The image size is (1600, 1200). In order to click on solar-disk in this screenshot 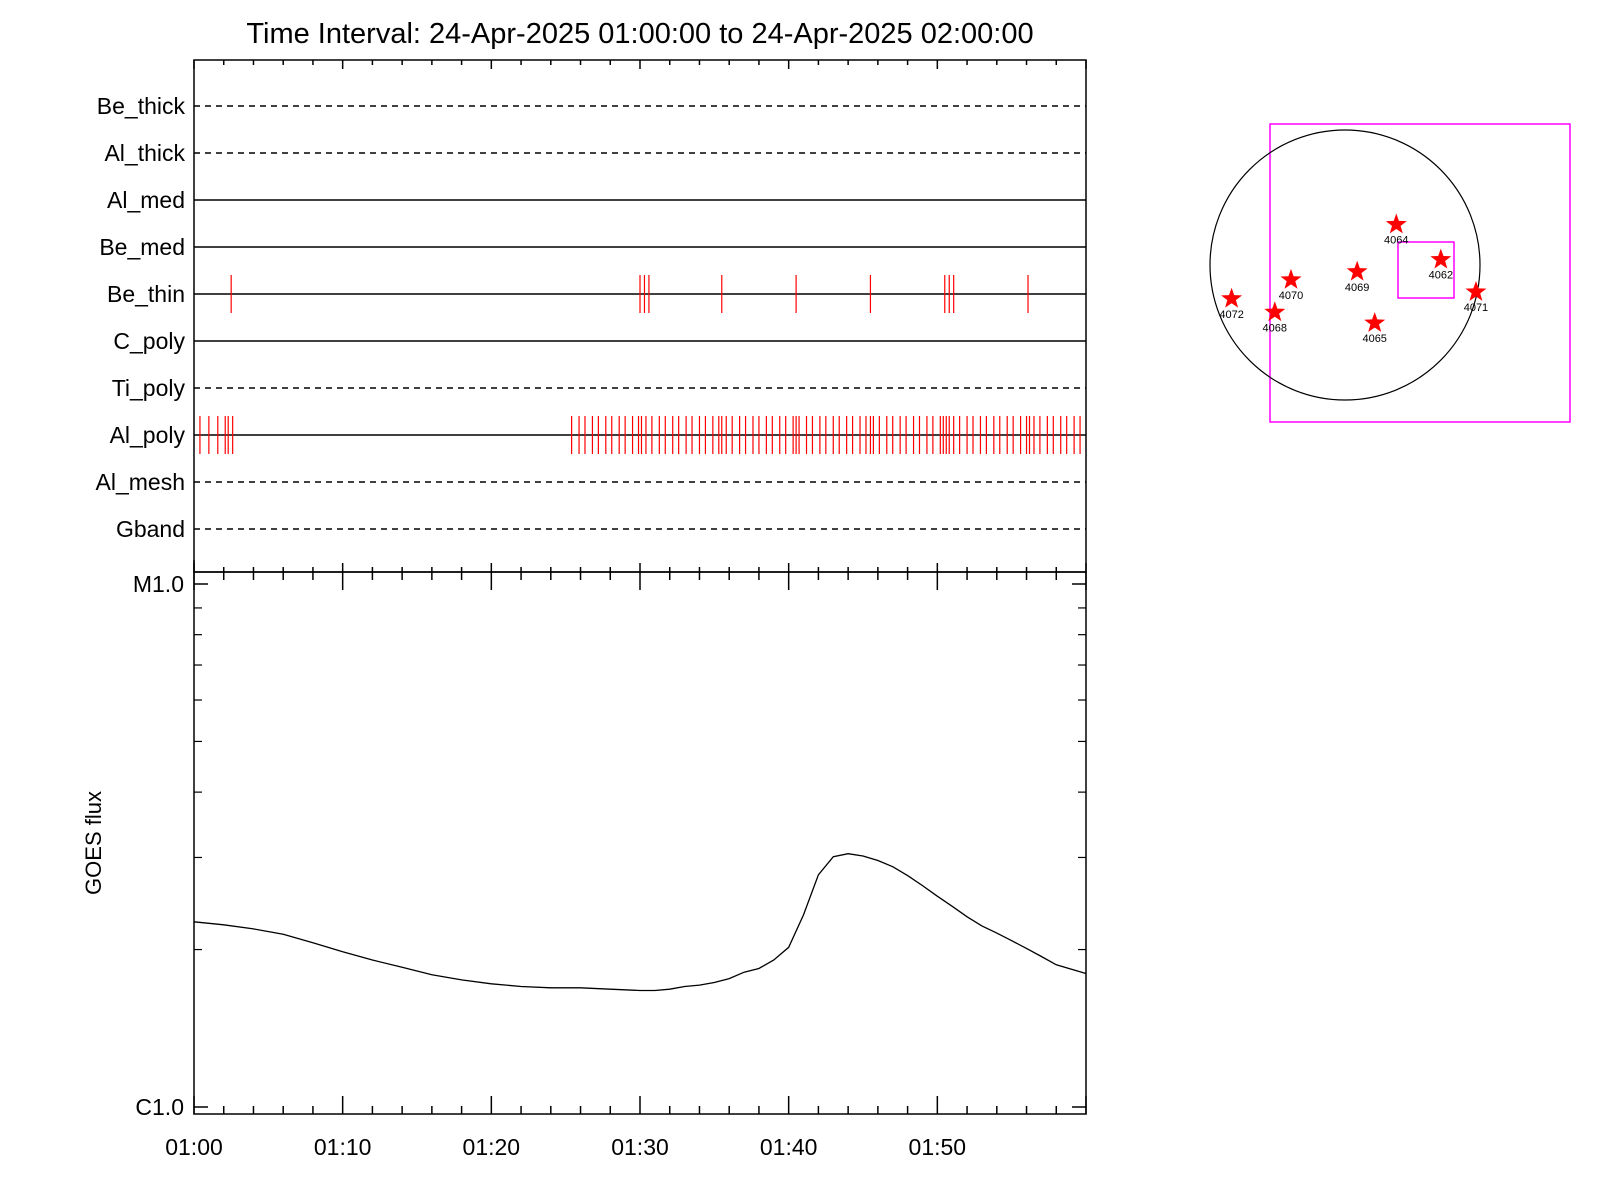, I will do `click(1345, 265)`.